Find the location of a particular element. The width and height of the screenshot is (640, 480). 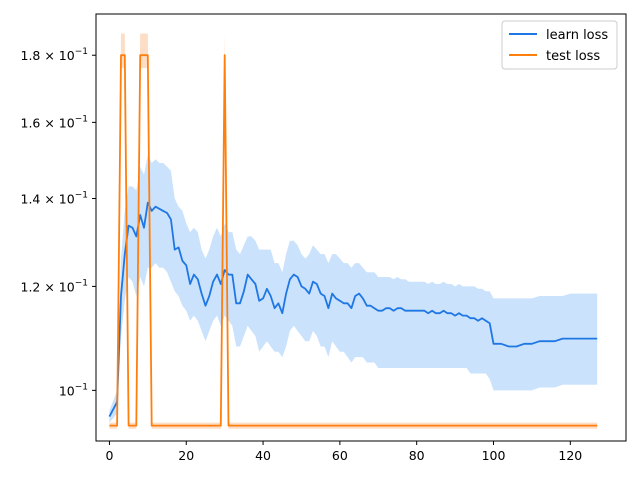

x-tick-label: 120 is located at coordinates (570, 455).